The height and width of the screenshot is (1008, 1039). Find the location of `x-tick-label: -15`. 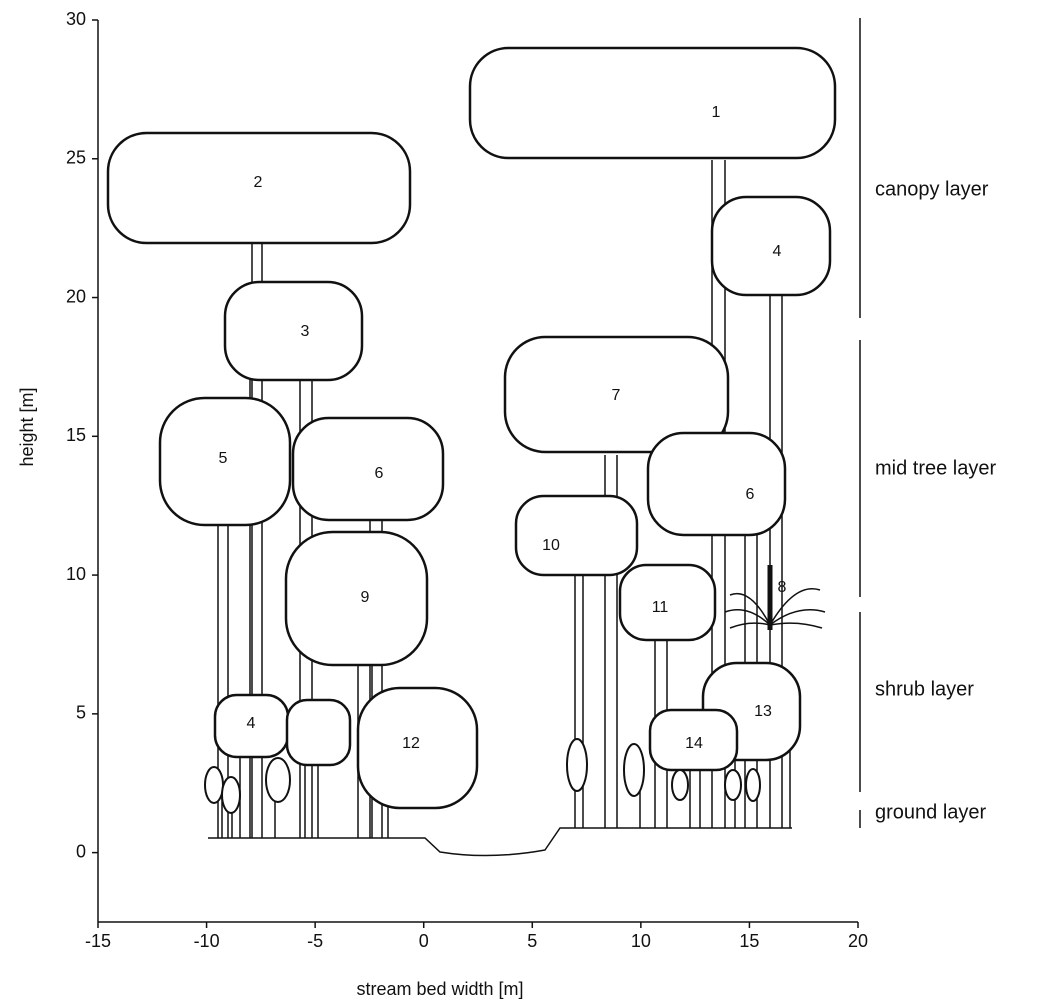

x-tick-label: -15 is located at coordinates (98, 941).